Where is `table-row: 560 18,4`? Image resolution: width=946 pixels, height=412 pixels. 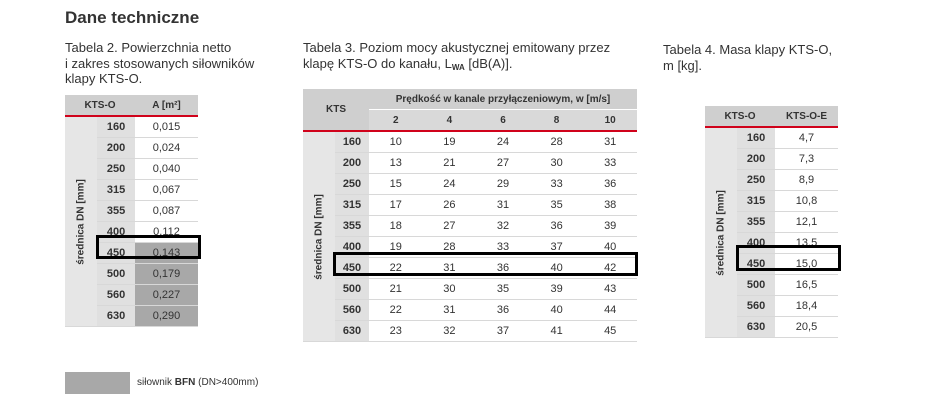
table-row: 560 18,4 is located at coordinates (772, 306).